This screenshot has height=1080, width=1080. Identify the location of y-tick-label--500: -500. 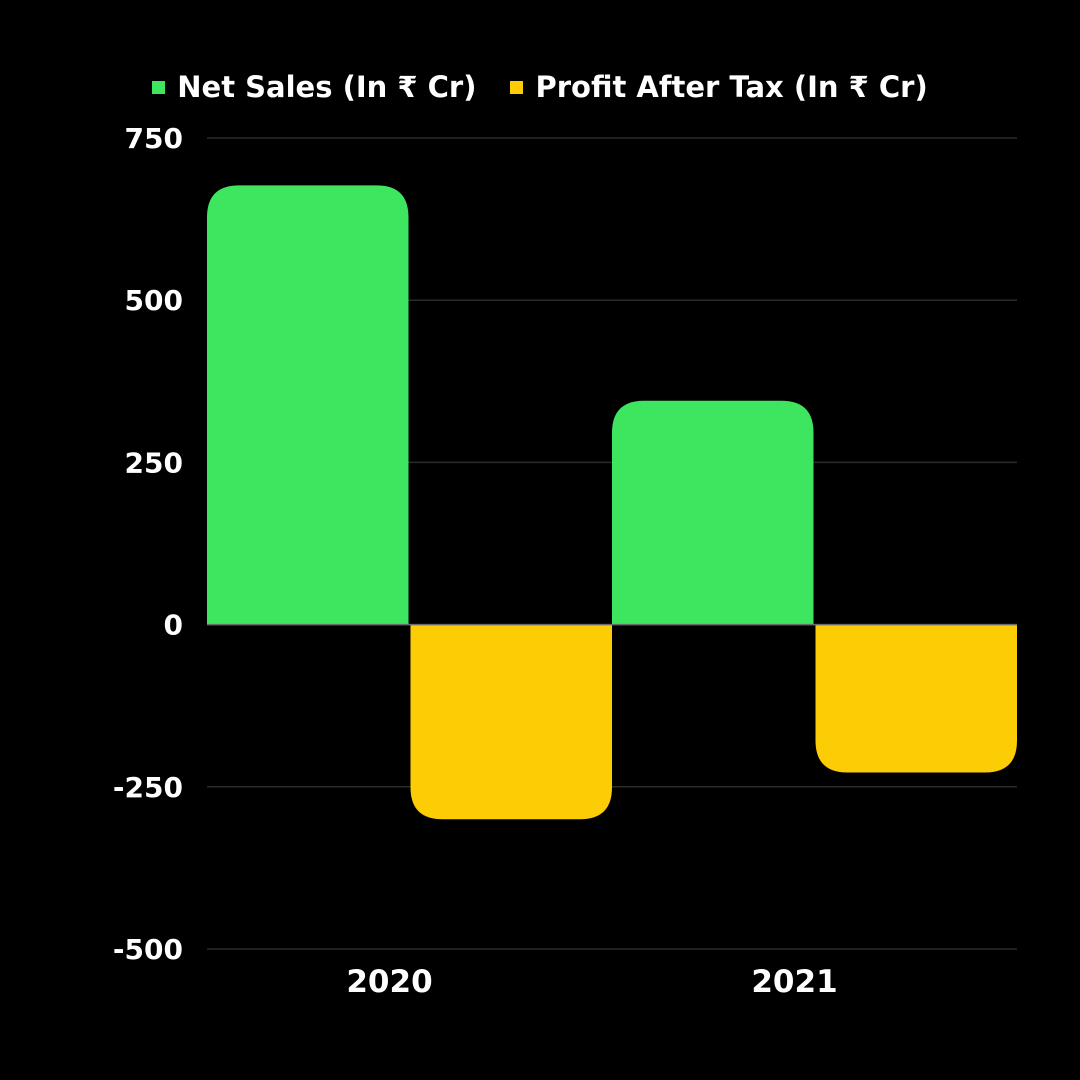
(148, 949).